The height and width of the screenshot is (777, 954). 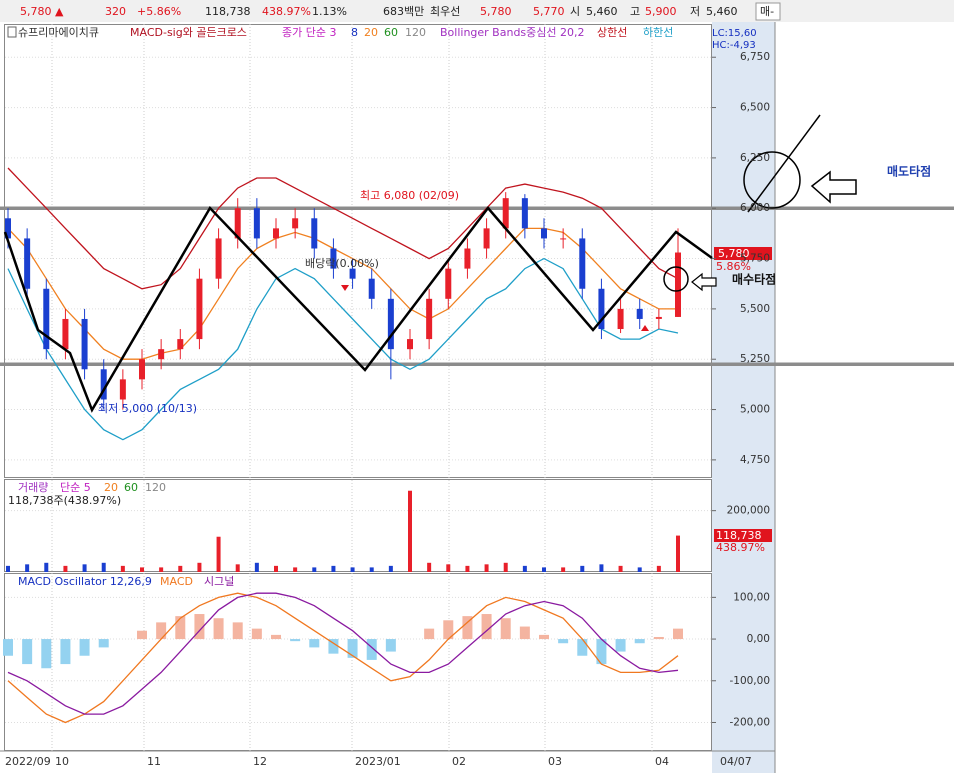 I want to click on y-tick-label: -100,00, so click(x=749, y=681).